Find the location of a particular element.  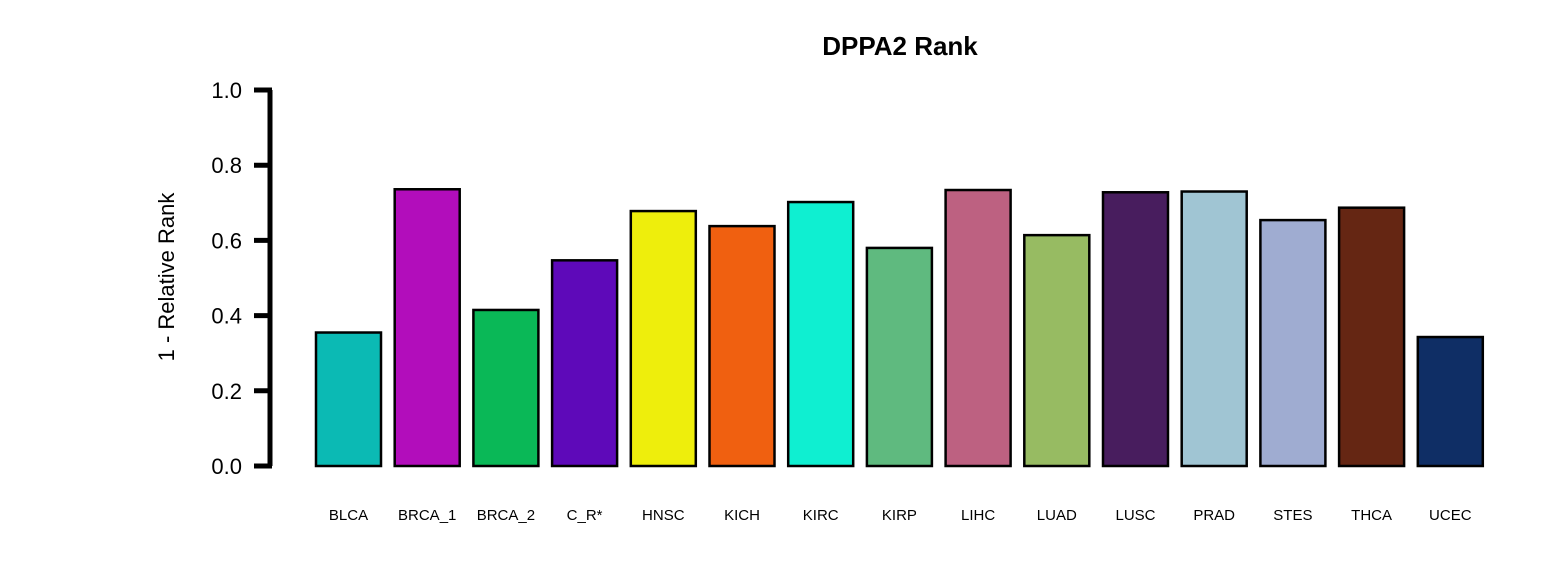

x-tick-label: C_R* is located at coordinates (585, 515).